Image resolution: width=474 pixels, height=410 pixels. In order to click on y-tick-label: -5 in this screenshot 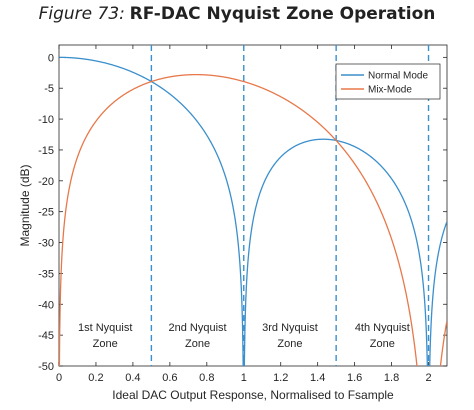, I will do `click(49, 89)`.